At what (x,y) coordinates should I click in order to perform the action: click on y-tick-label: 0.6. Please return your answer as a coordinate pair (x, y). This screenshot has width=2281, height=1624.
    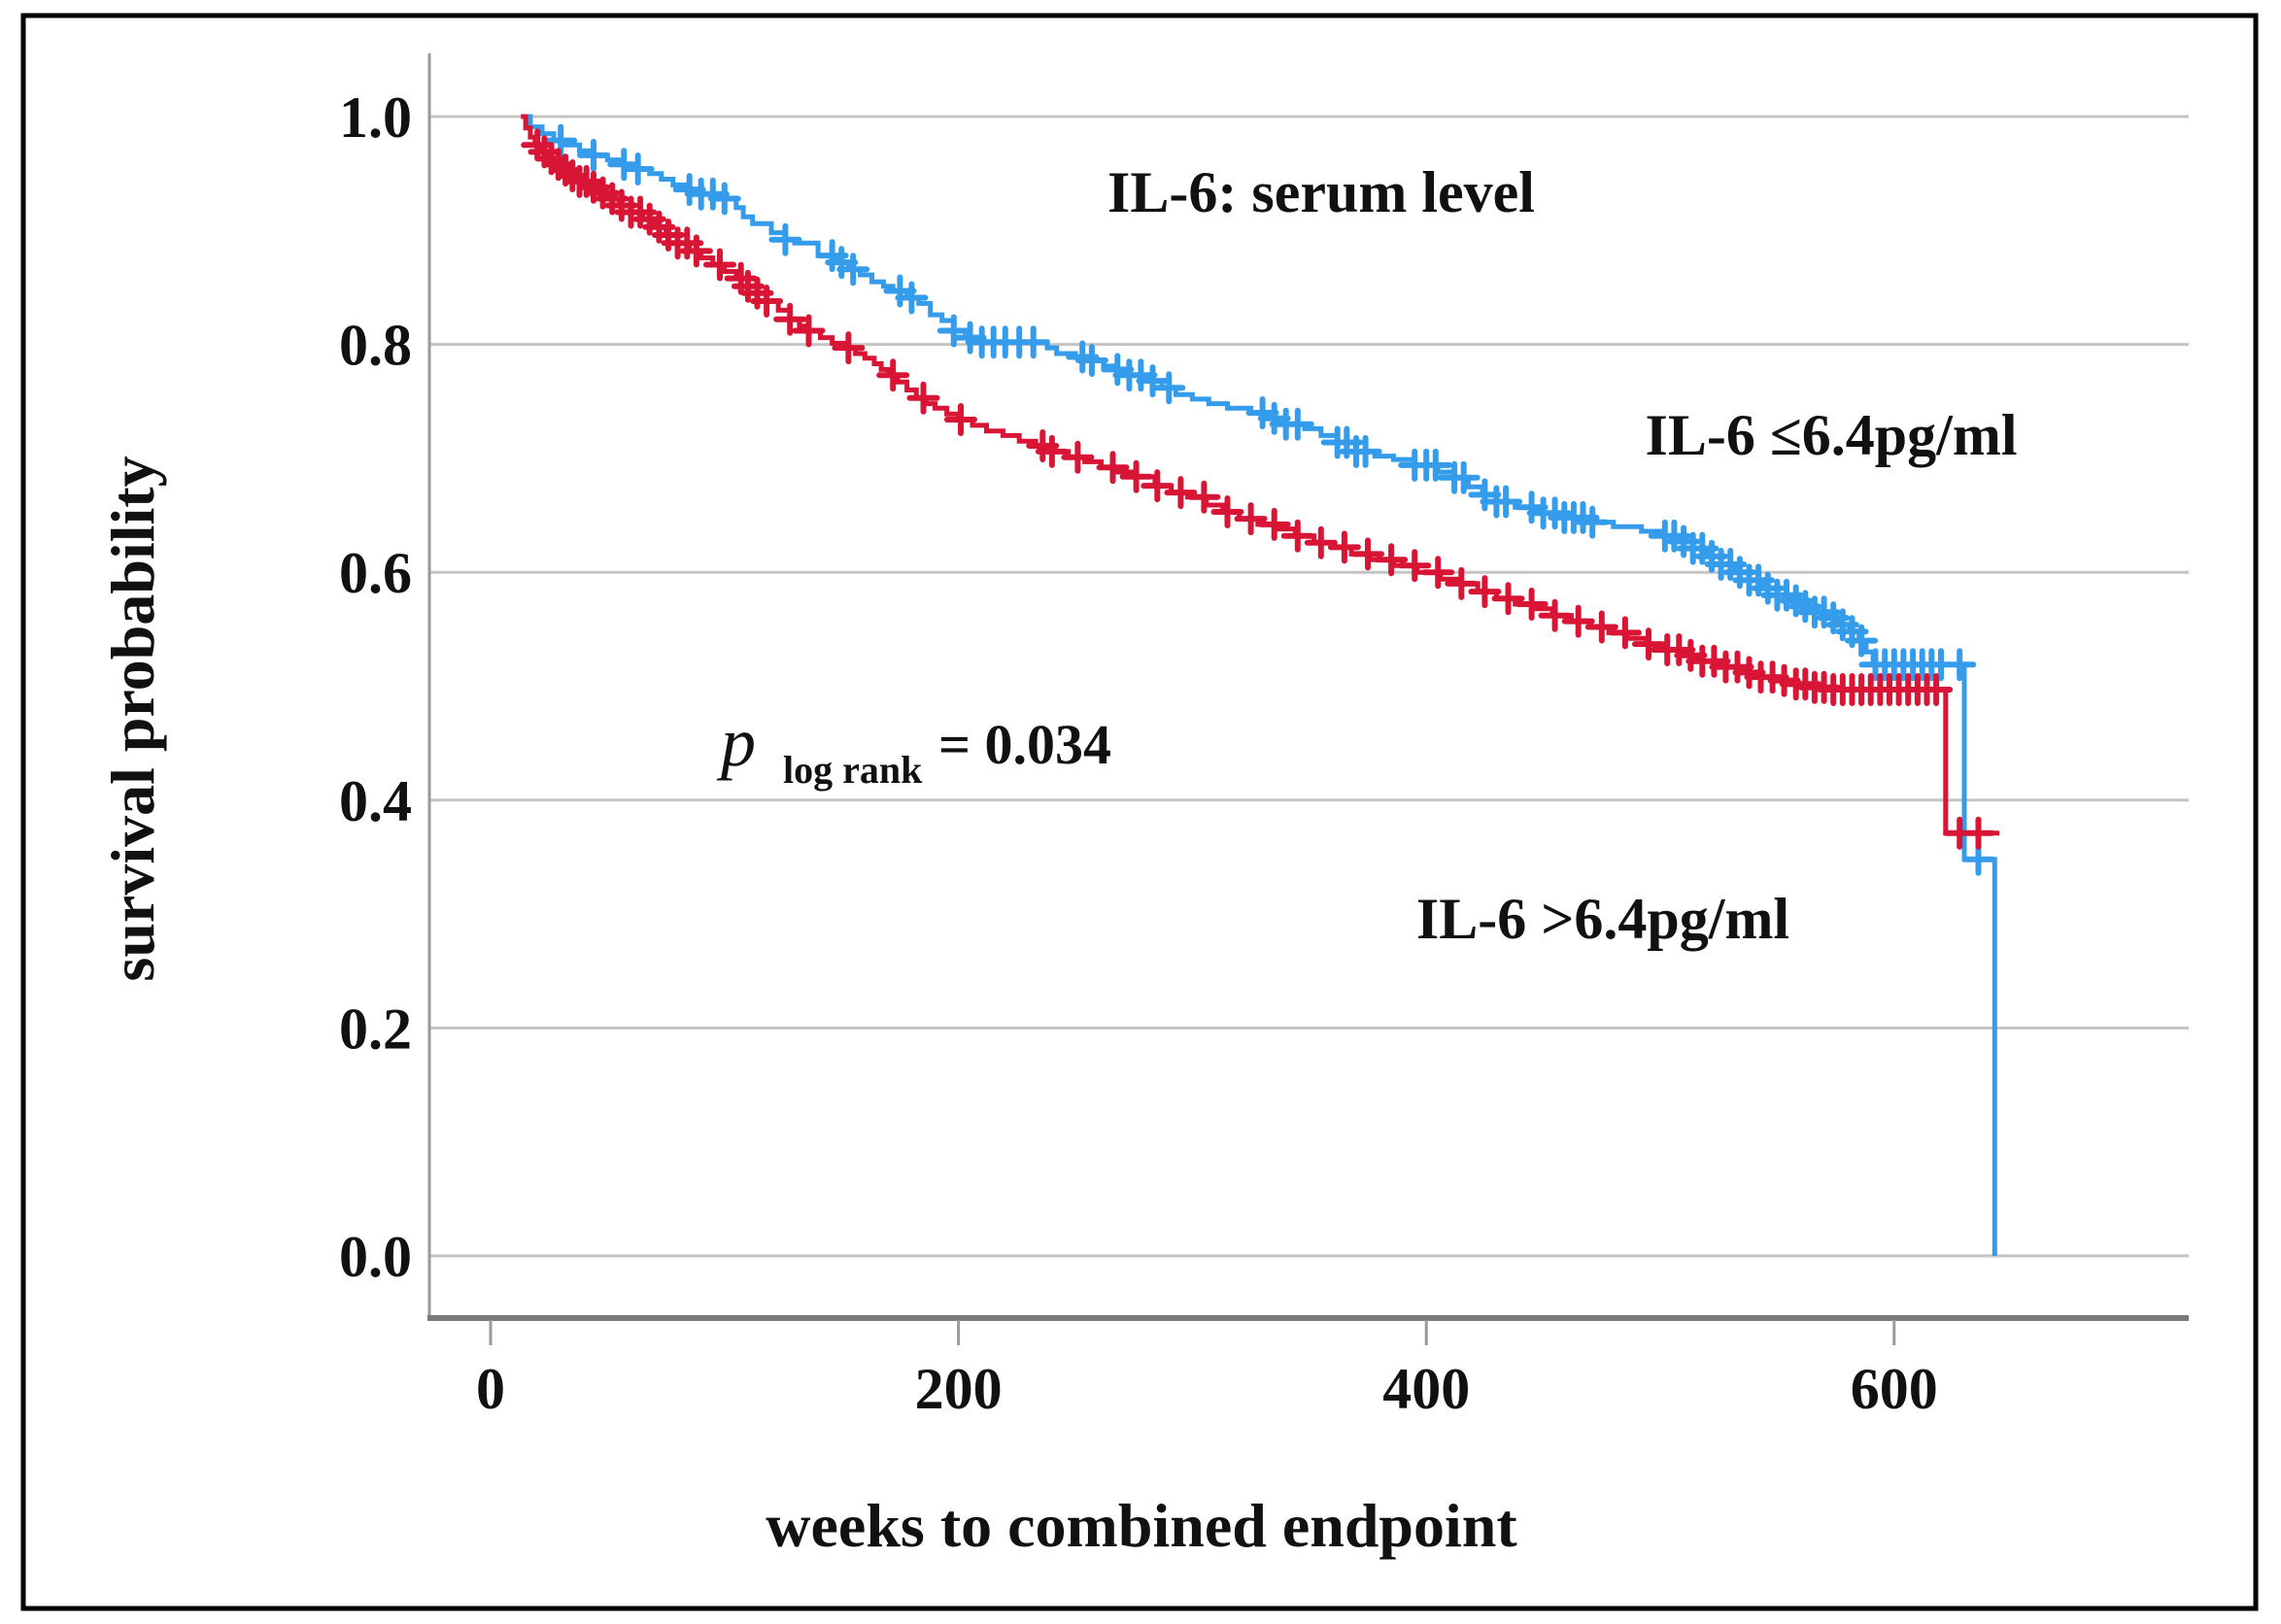
    Looking at the image, I should click on (375, 573).